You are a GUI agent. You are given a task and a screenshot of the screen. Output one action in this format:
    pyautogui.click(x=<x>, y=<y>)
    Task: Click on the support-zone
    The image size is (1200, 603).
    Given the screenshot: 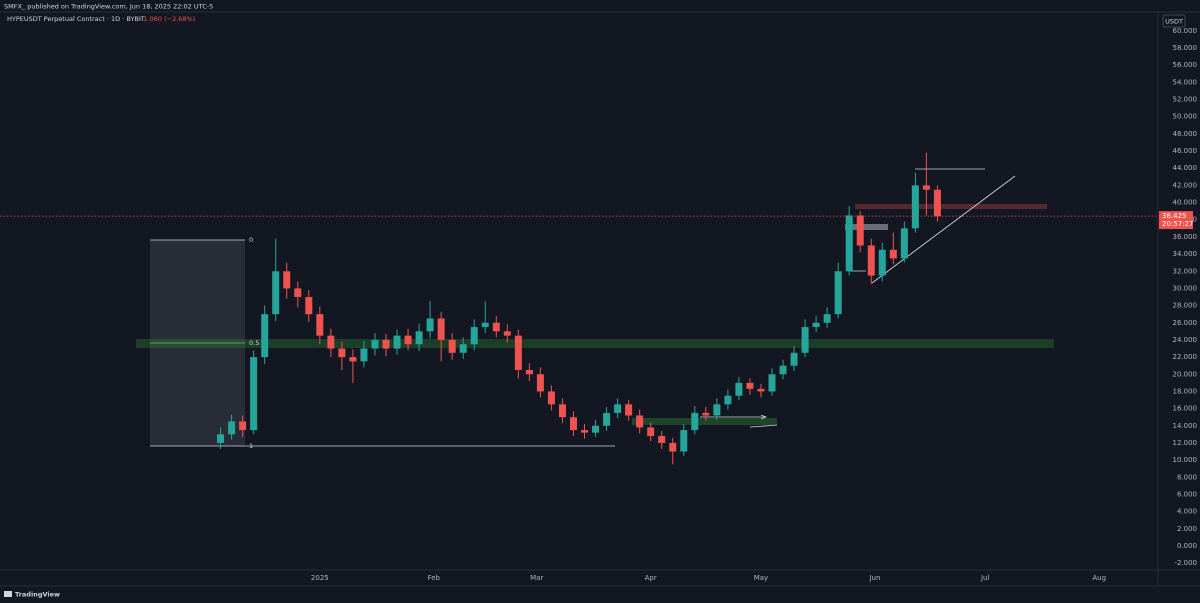 What is the action you would take?
    pyautogui.click(x=595, y=343)
    